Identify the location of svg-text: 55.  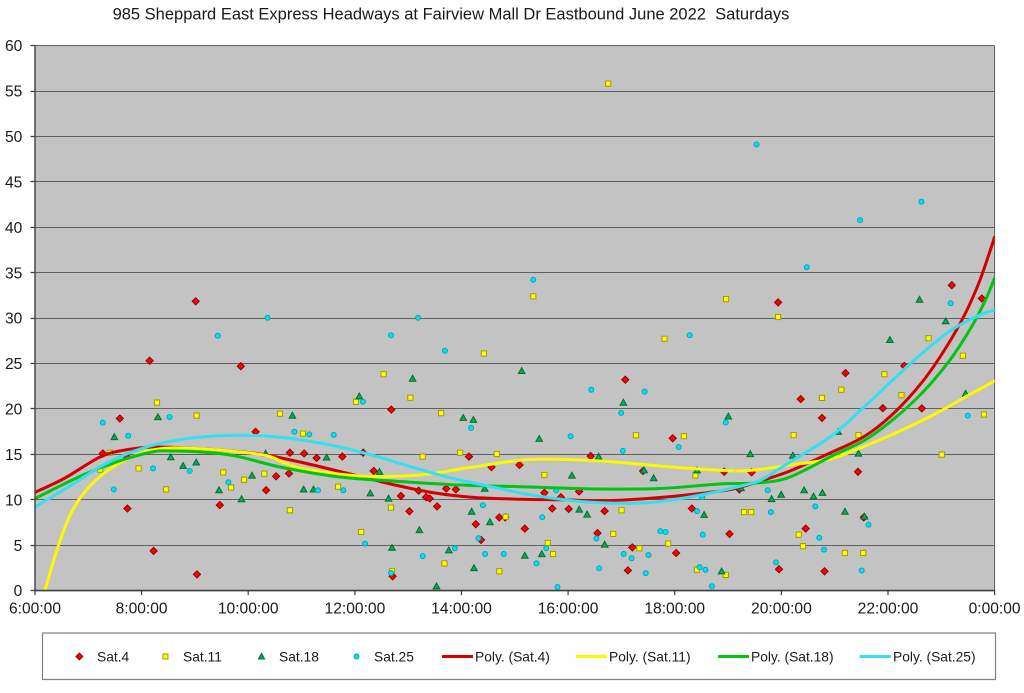
(14, 92).